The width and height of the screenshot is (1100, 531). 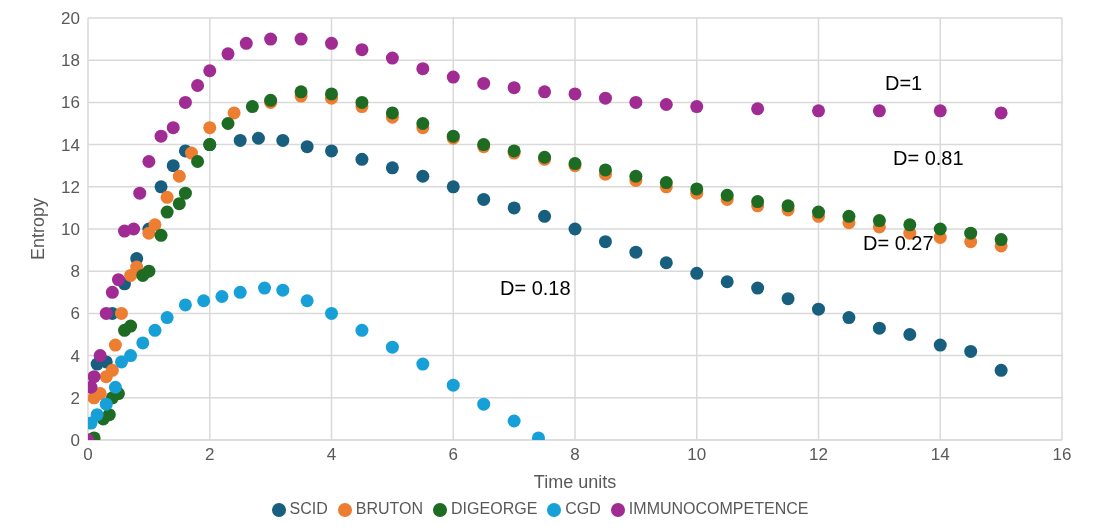 I want to click on x-tick-label: 8, so click(x=575, y=455).